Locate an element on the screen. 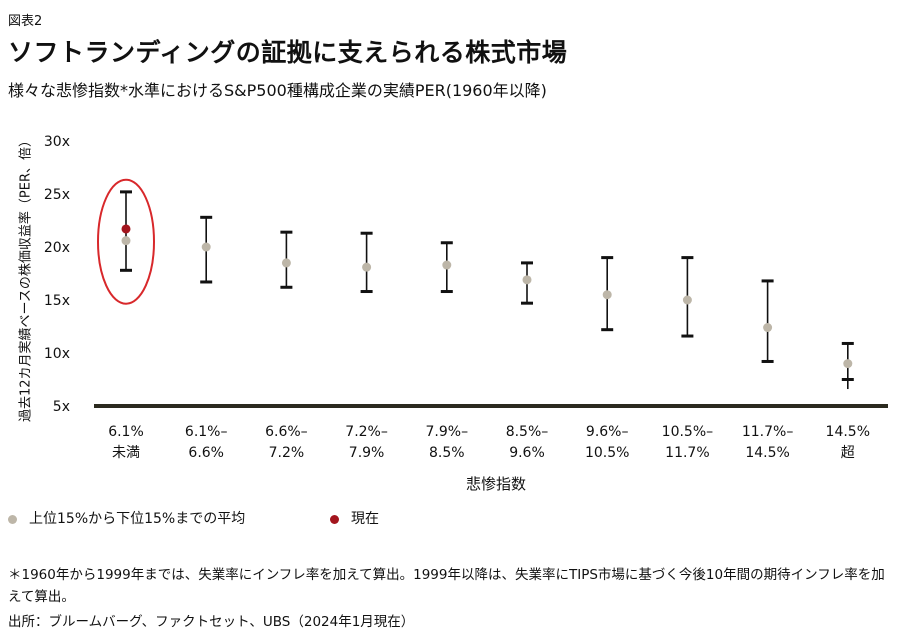 The width and height of the screenshot is (900, 638). x-tick-label: 8.5% is located at coordinates (447, 453).